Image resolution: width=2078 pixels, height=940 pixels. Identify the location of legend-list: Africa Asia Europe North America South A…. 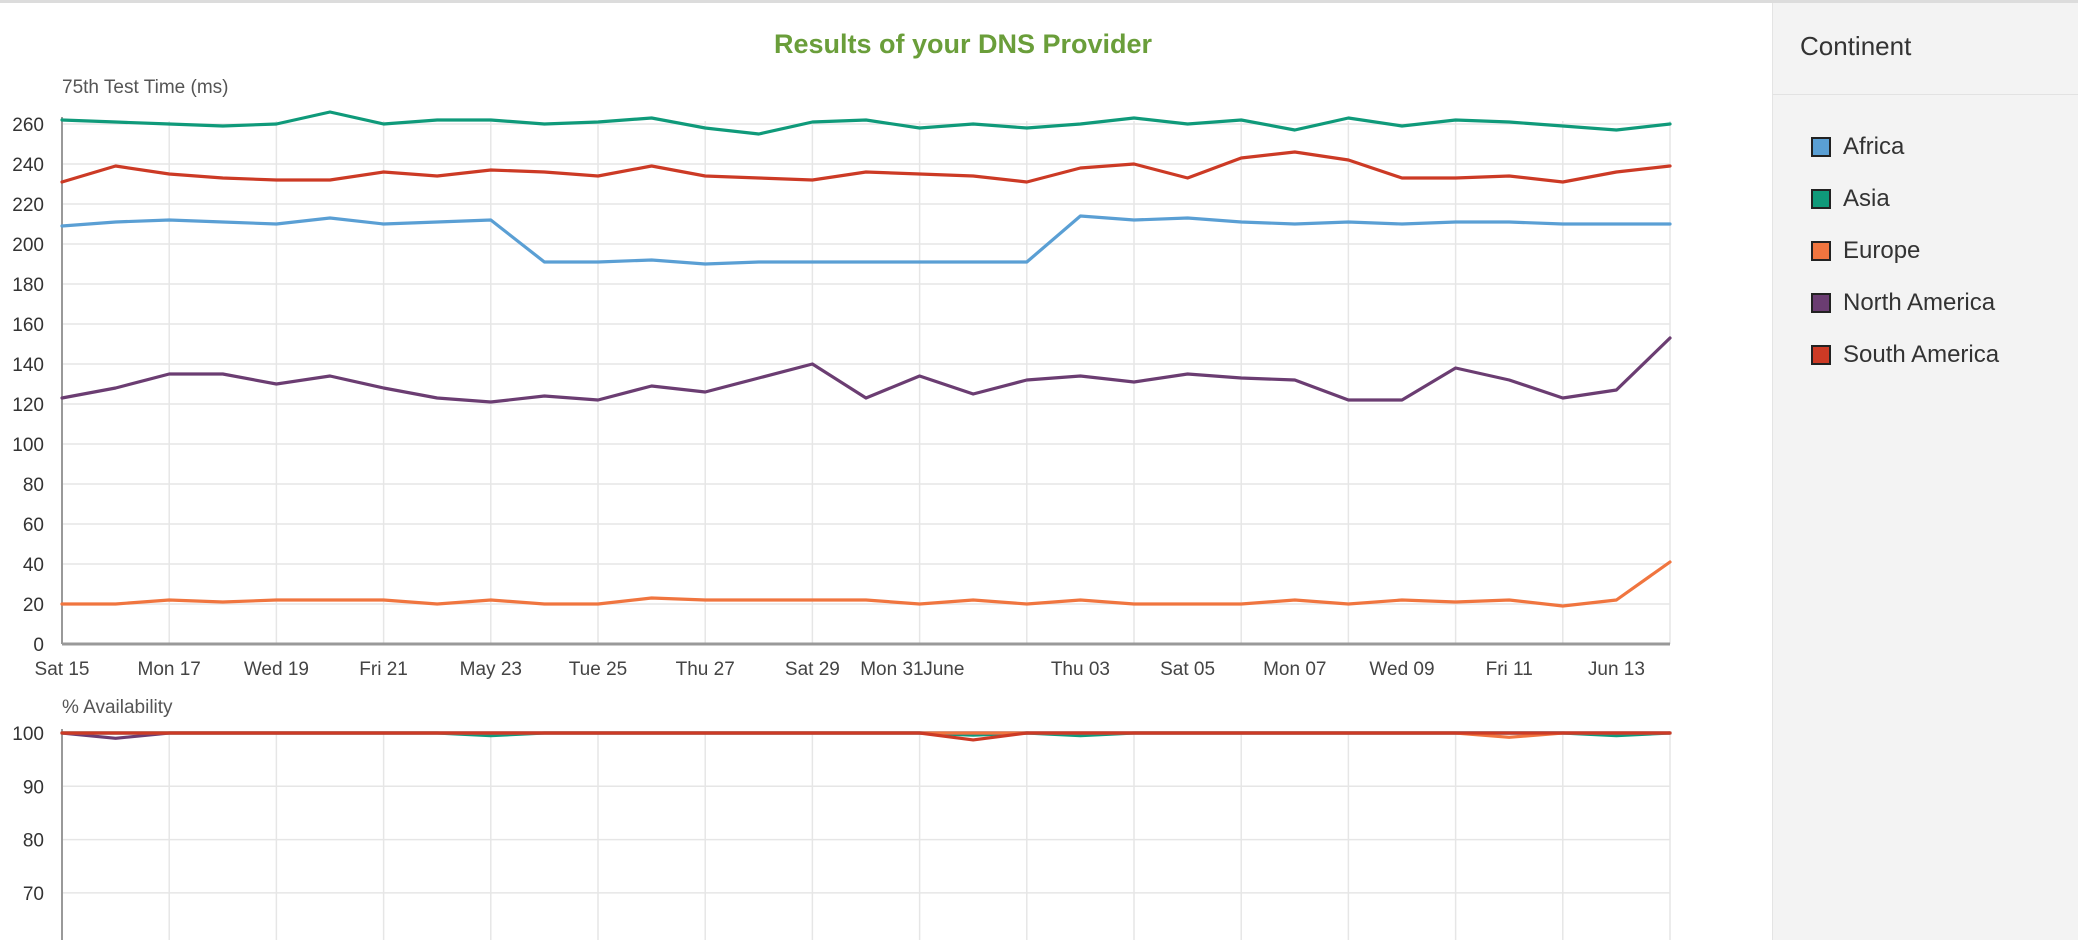
(1925, 238).